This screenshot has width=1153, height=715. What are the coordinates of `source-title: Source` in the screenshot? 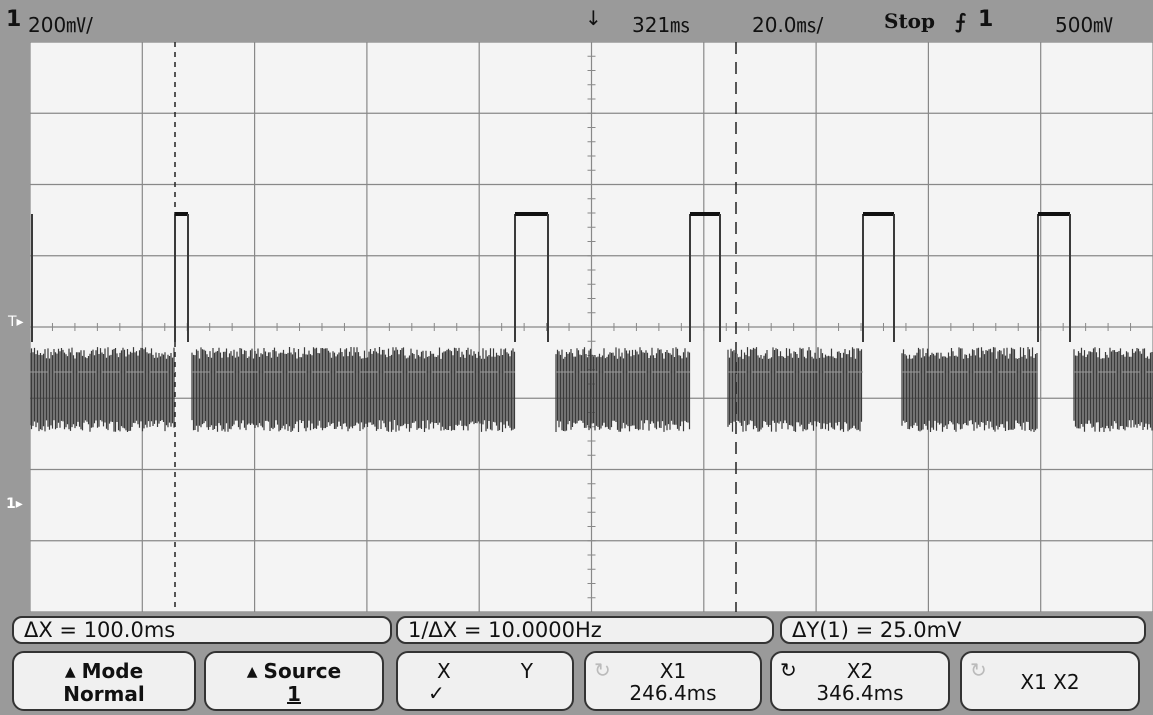 It's located at (302, 671).